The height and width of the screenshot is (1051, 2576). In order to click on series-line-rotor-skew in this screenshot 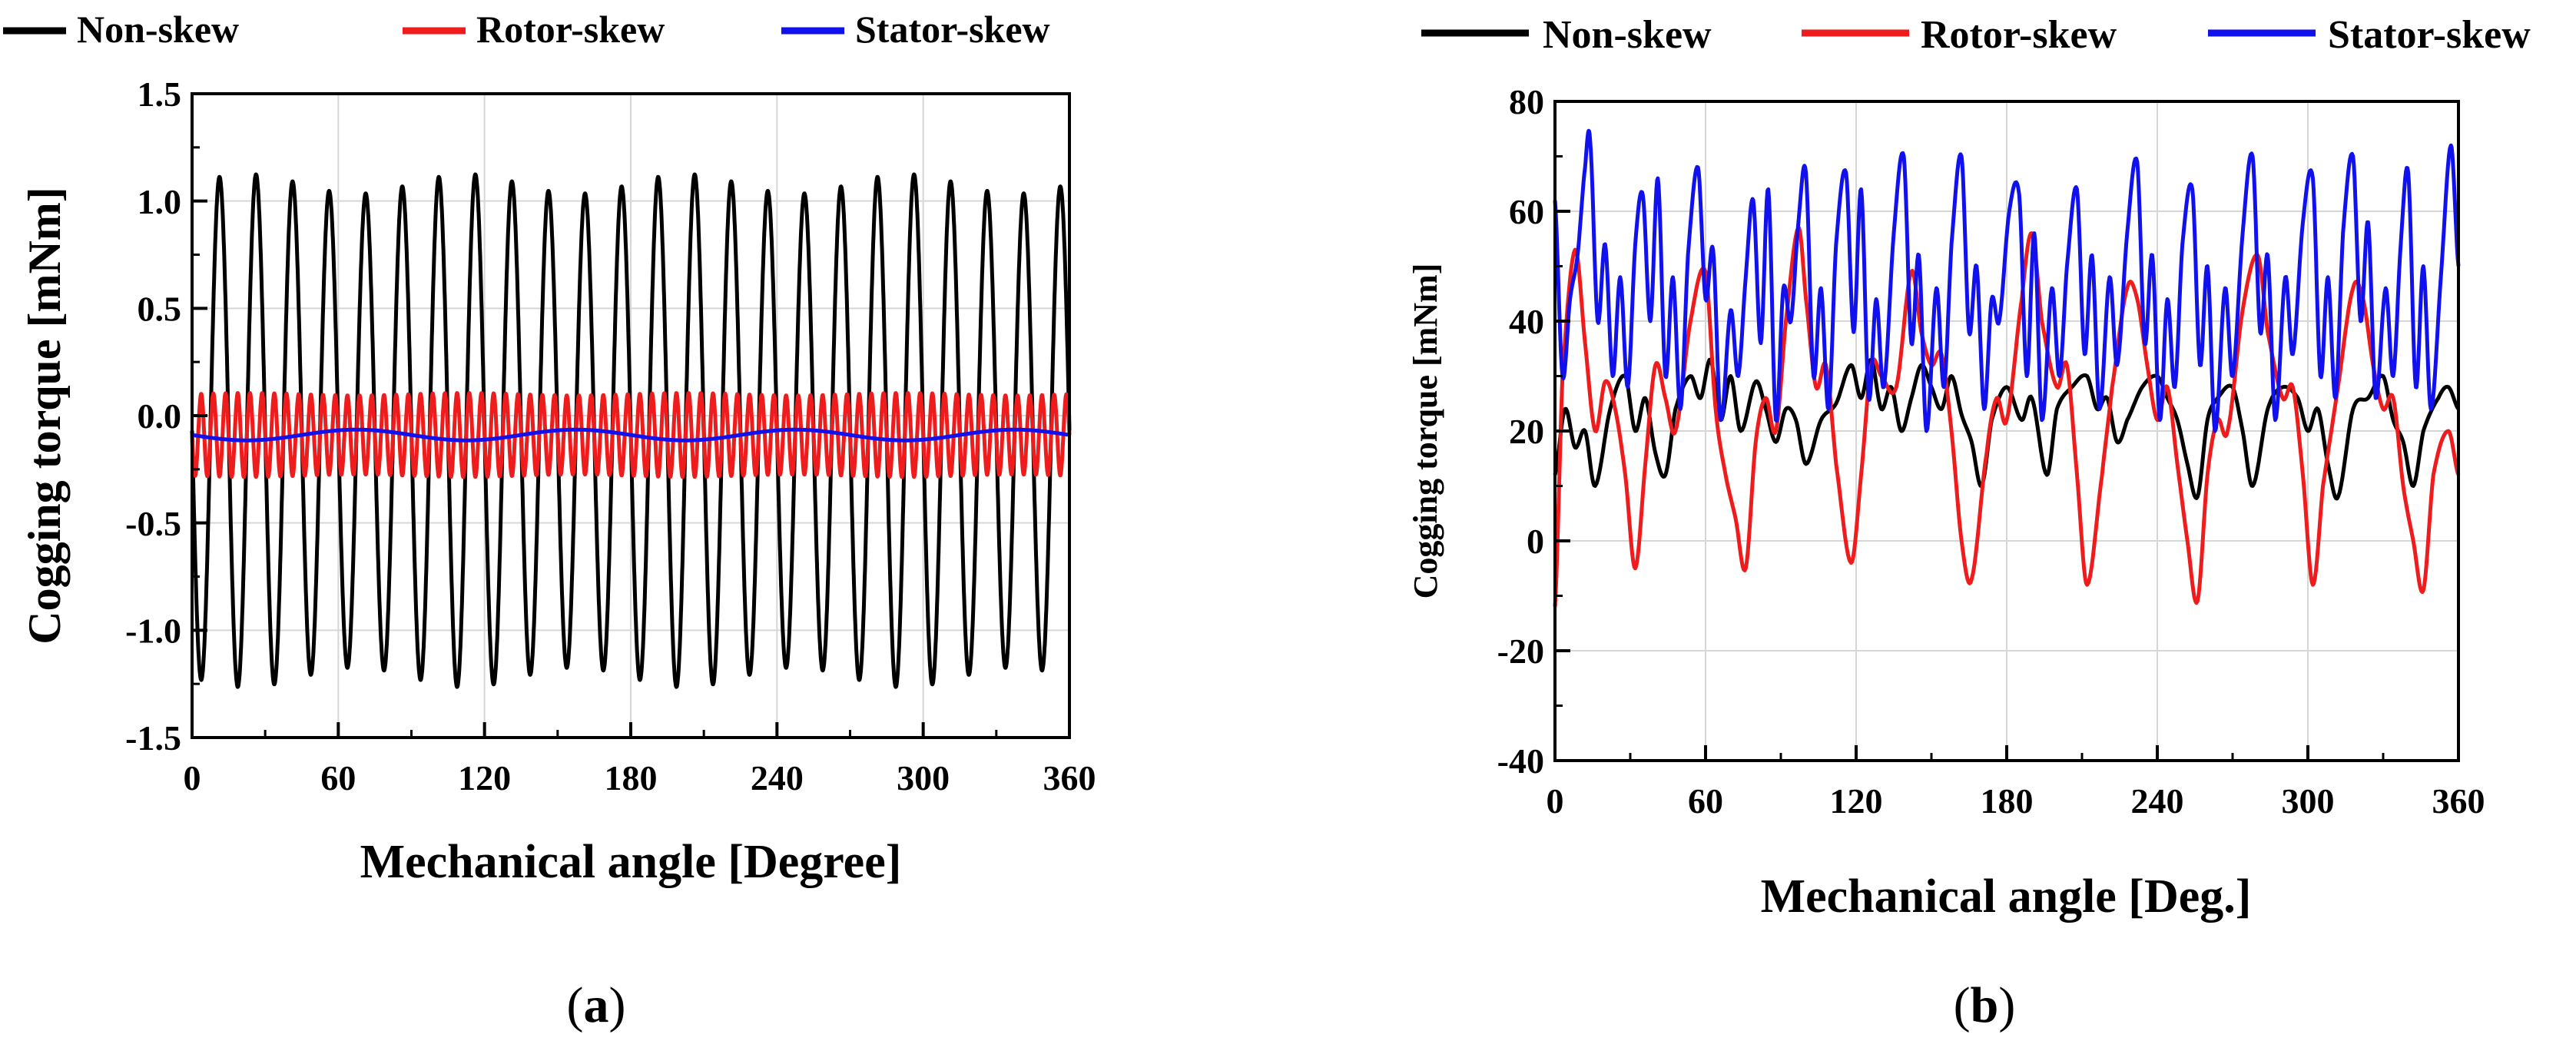, I will do `click(2007, 416)`.